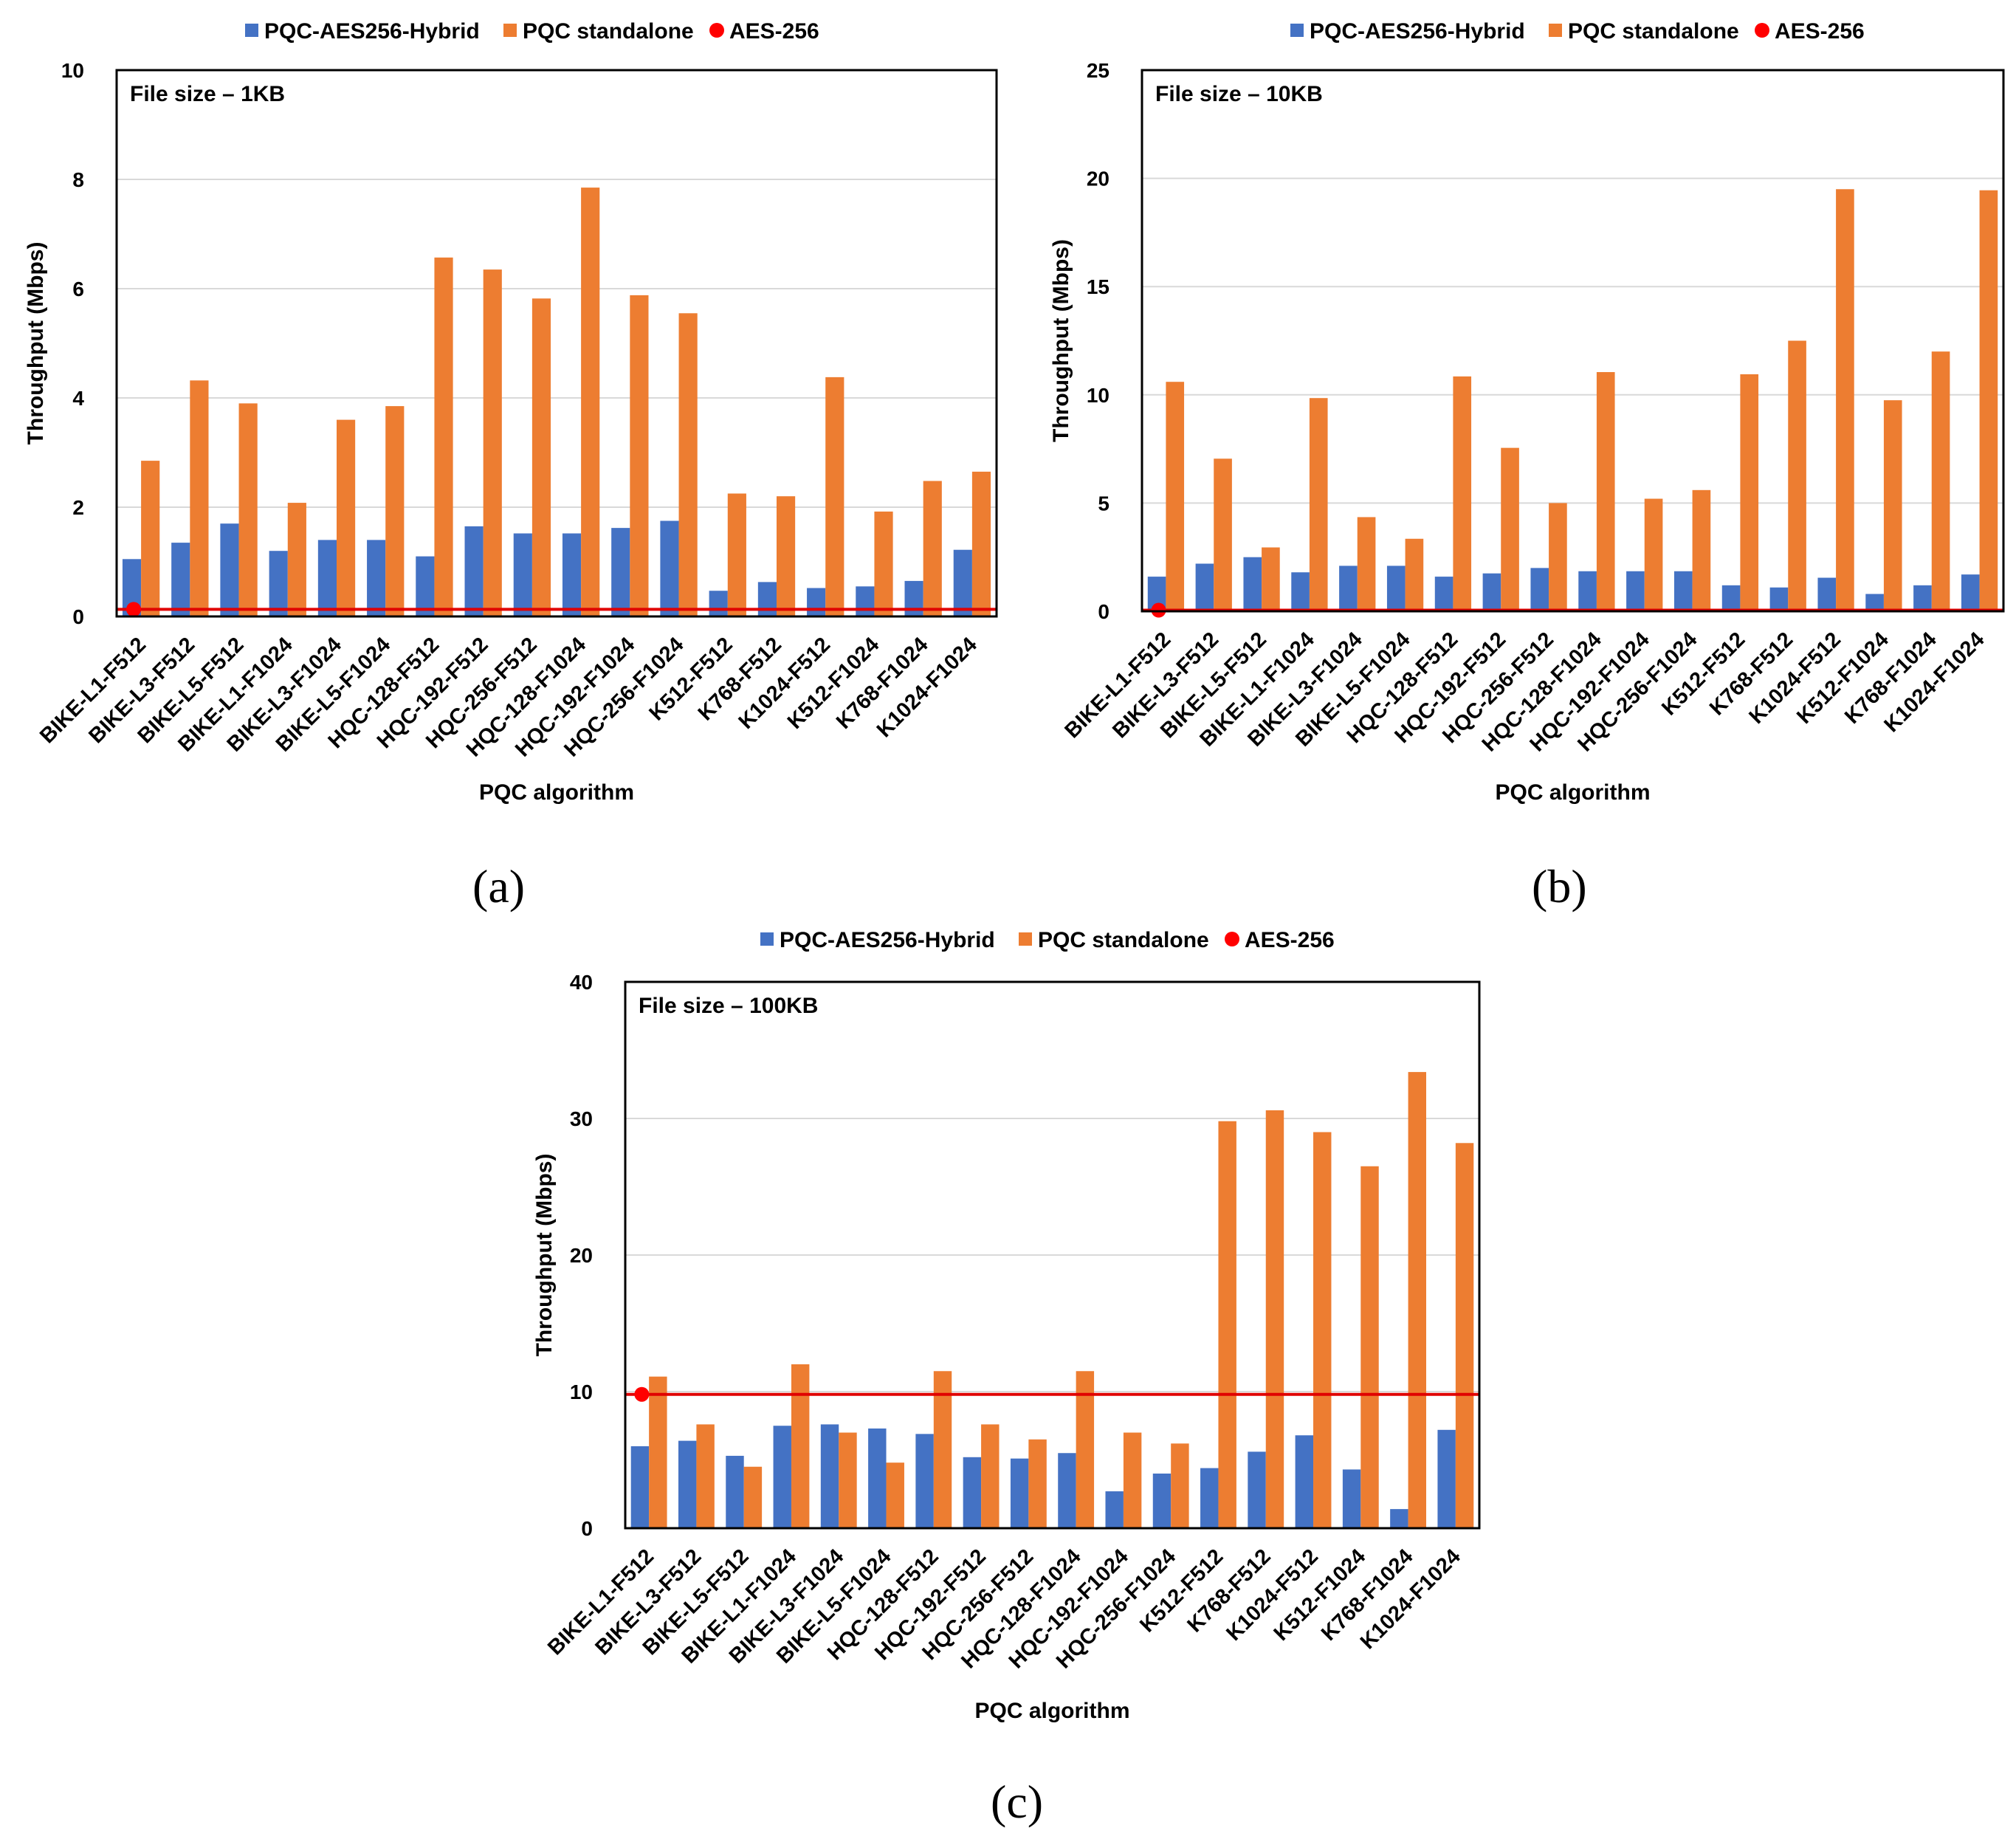 Image resolution: width=2016 pixels, height=1839 pixels. I want to click on x-axis-title: PQC algorithm, so click(556, 792).